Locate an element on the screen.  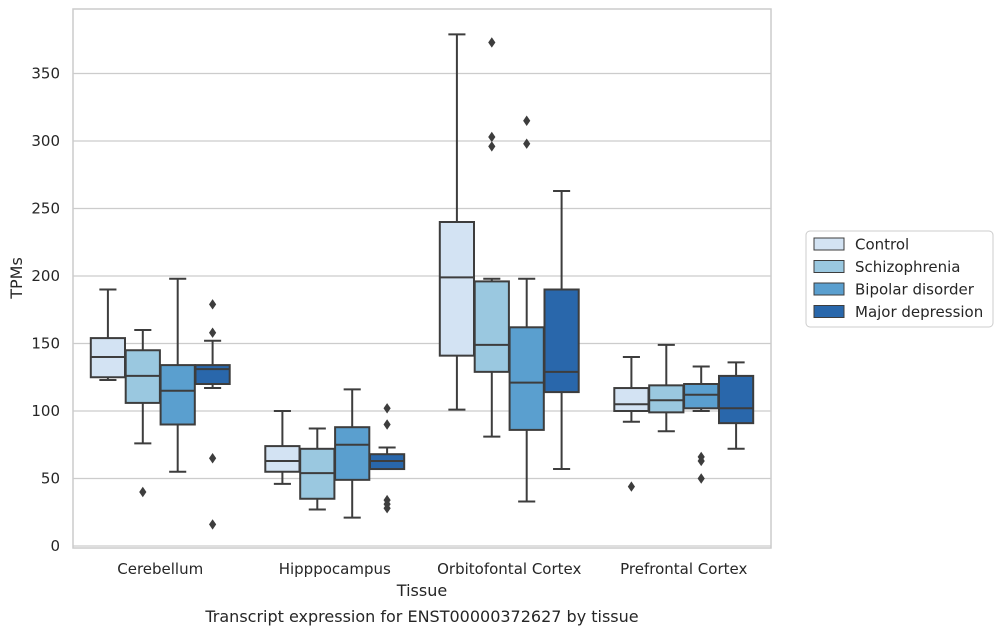
y-tick-label: 350 is located at coordinates (45, 74).